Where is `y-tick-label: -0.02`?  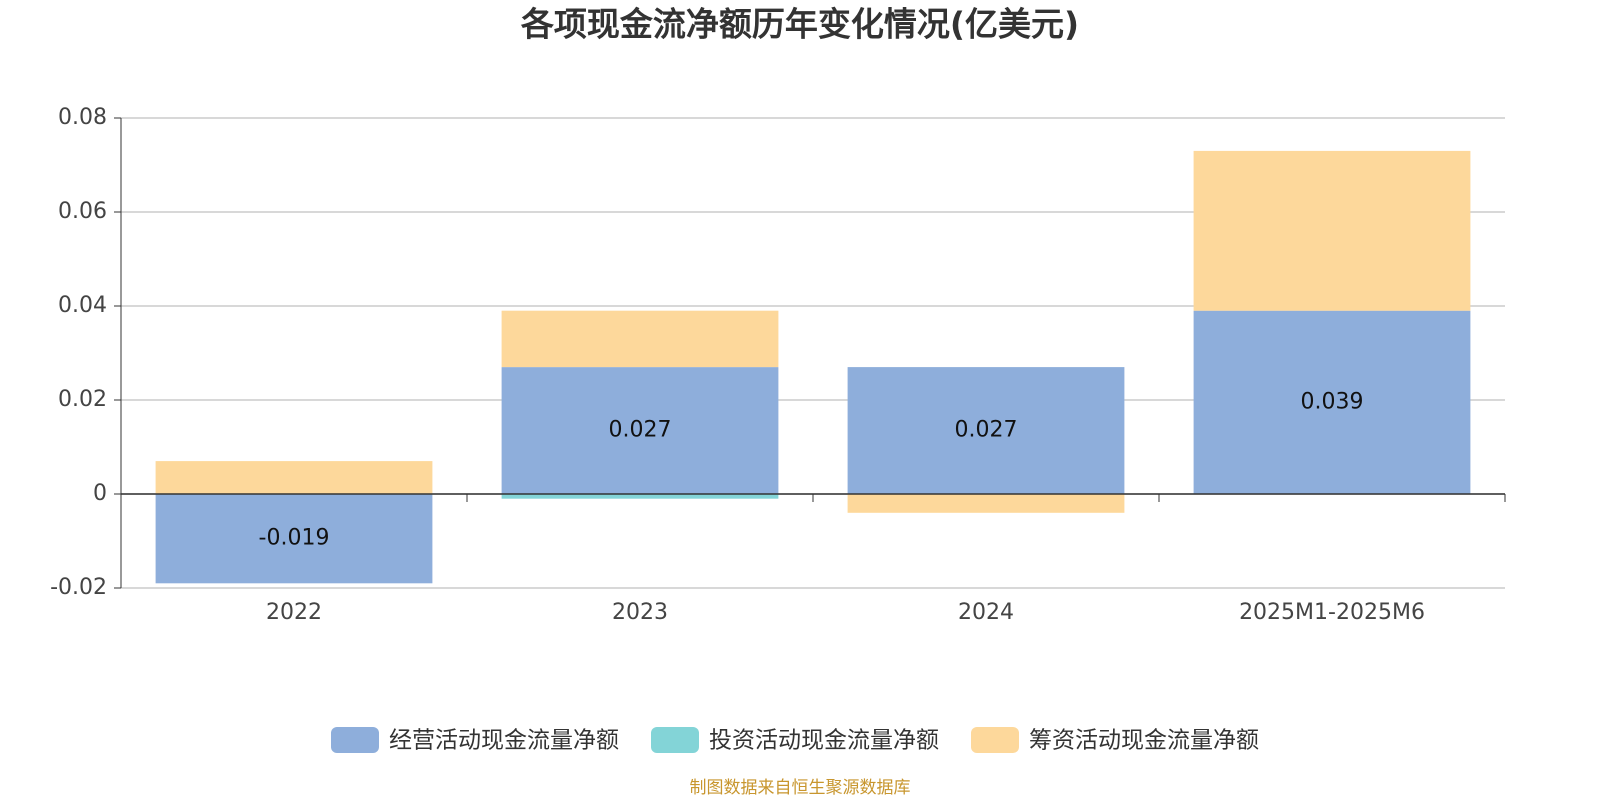 y-tick-label: -0.02 is located at coordinates (78, 587).